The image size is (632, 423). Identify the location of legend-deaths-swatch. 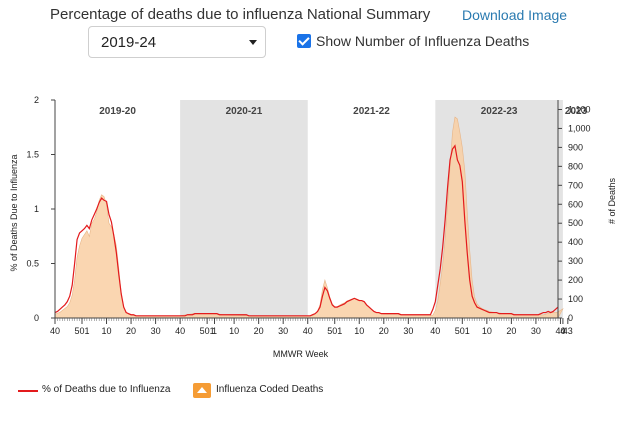
(202, 390).